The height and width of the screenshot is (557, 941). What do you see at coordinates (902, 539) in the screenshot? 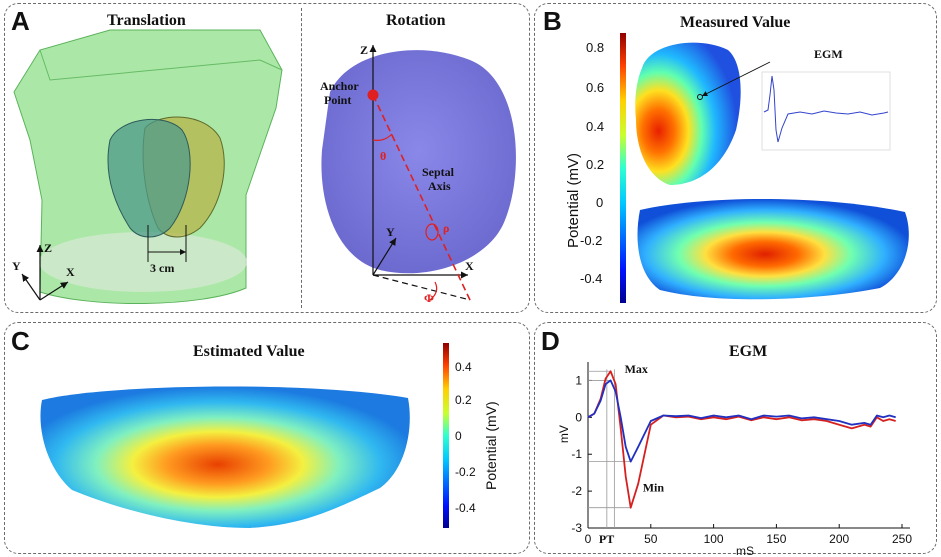
I see `x-tick-label-5: 250` at bounding box center [902, 539].